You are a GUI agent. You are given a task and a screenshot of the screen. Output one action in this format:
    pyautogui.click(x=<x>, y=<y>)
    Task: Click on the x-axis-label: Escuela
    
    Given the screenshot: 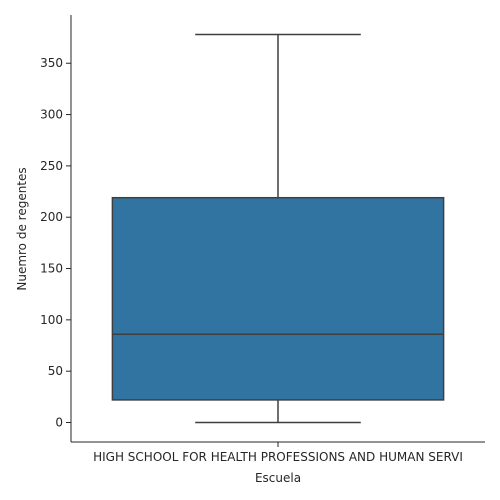 What is the action you would take?
    pyautogui.click(x=278, y=478)
    